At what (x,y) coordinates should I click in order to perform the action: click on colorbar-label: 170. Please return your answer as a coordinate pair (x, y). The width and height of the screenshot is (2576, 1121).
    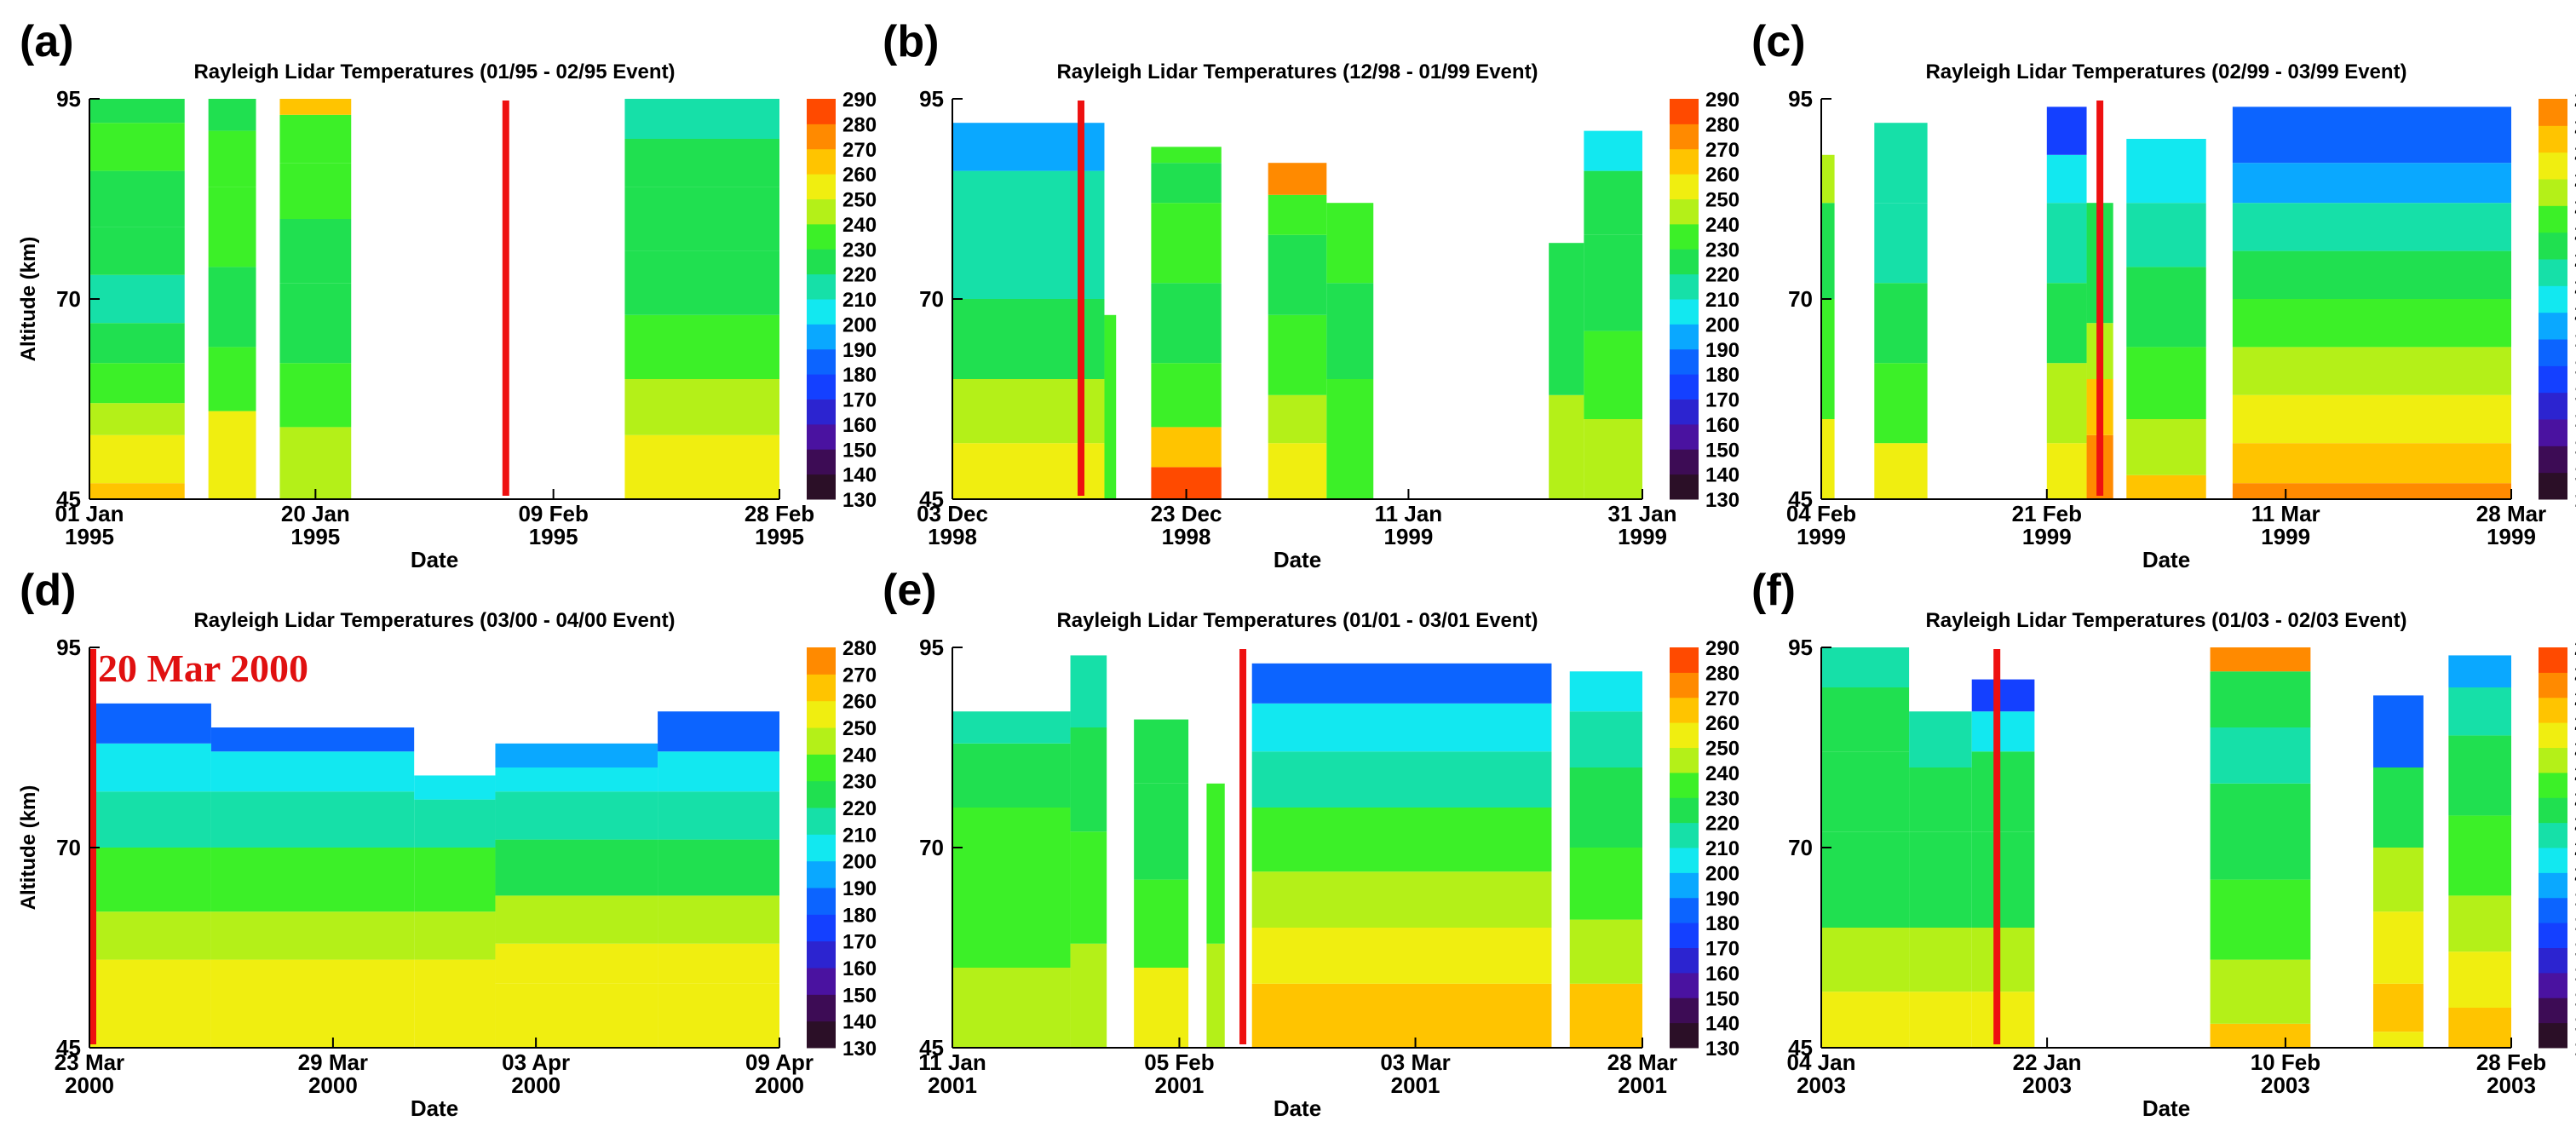
    Looking at the image, I should click on (2575, 950).